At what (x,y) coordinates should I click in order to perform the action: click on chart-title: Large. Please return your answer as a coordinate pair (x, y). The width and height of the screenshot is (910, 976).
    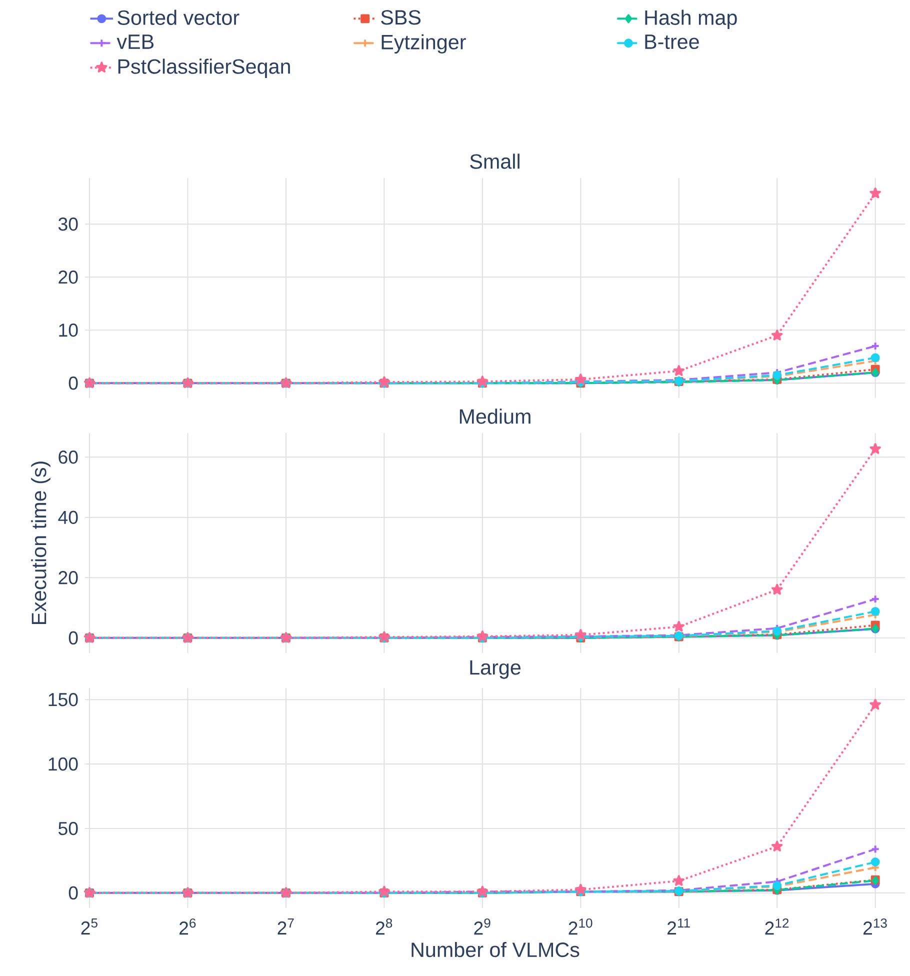
    Looking at the image, I should click on (495, 669).